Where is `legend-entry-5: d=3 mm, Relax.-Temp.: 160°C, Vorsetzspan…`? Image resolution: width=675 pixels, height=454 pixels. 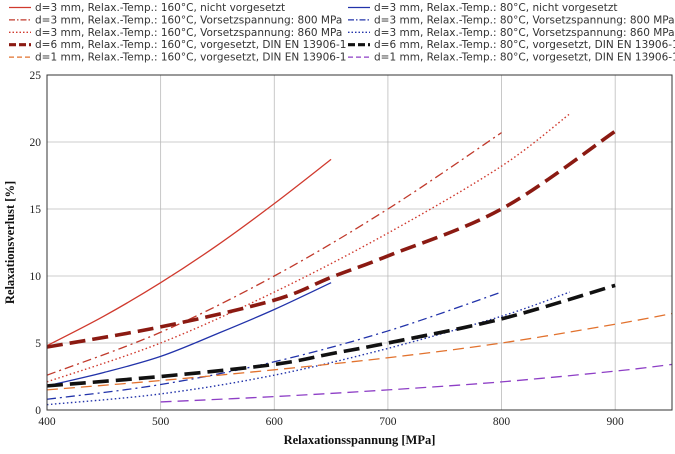
legend-entry-5: d=3 mm, Relax.-Temp.: 160°C, Vorsetzspan… is located at coordinates (175, 33).